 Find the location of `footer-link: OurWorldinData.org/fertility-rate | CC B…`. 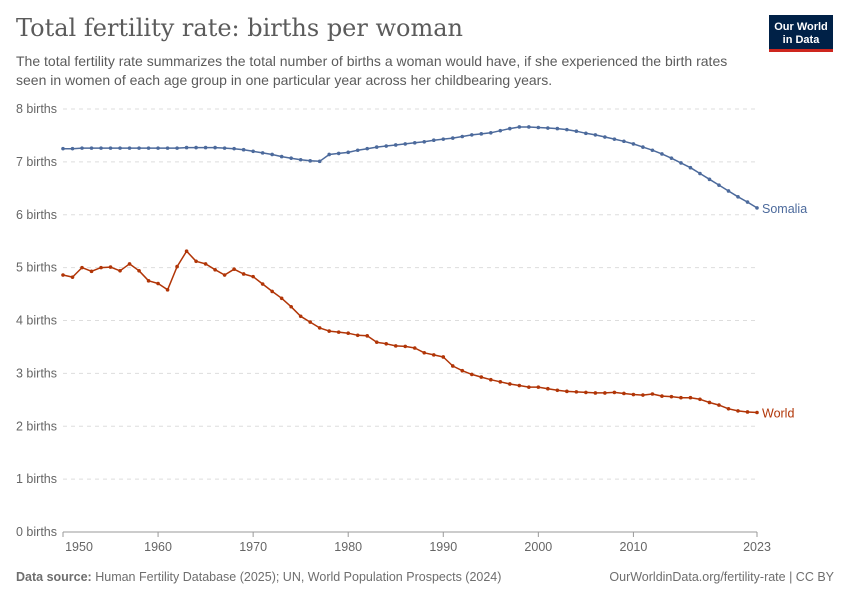

footer-link: OurWorldinData.org/fertility-rate | CC B… is located at coordinates (721, 577).